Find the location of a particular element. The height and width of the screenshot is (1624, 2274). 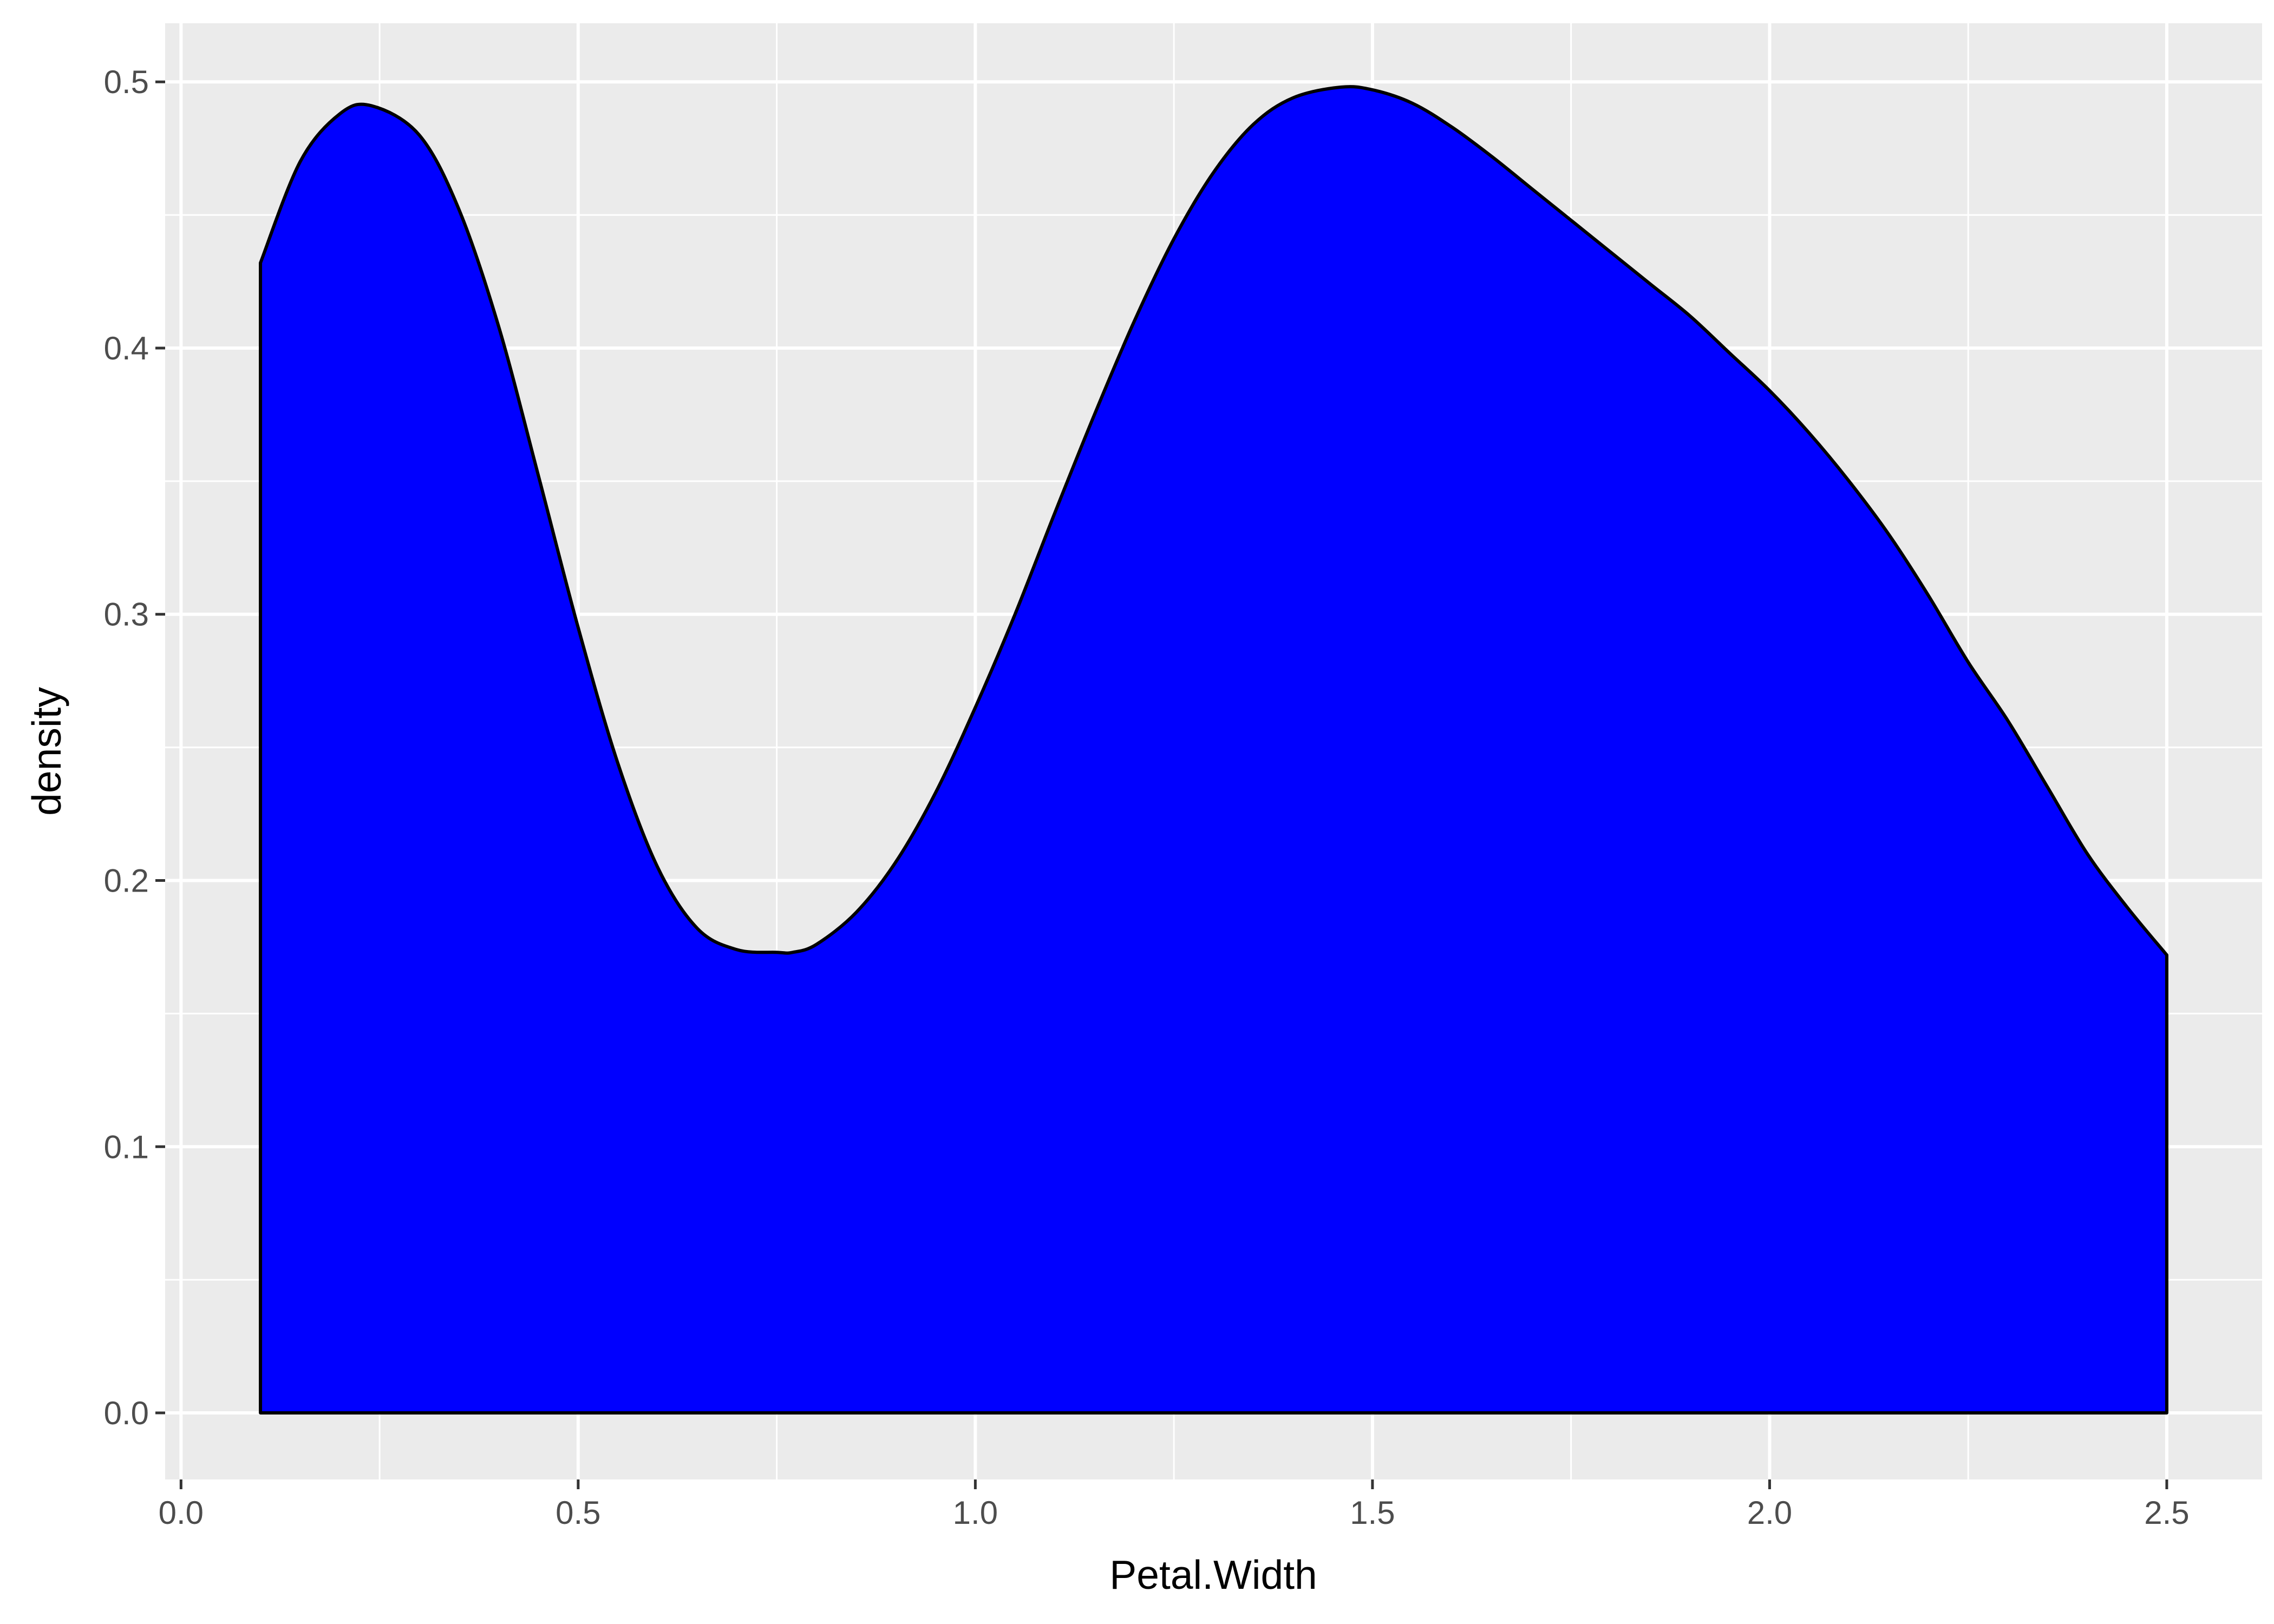

y-axis-title: density is located at coordinates (47, 751).